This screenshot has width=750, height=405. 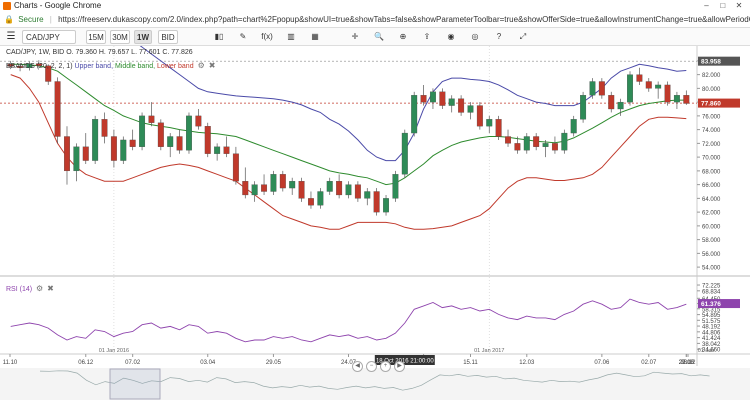 What do you see at coordinates (711, 145) in the screenshot?
I see `price-tick-label: 72.000` at bounding box center [711, 145].